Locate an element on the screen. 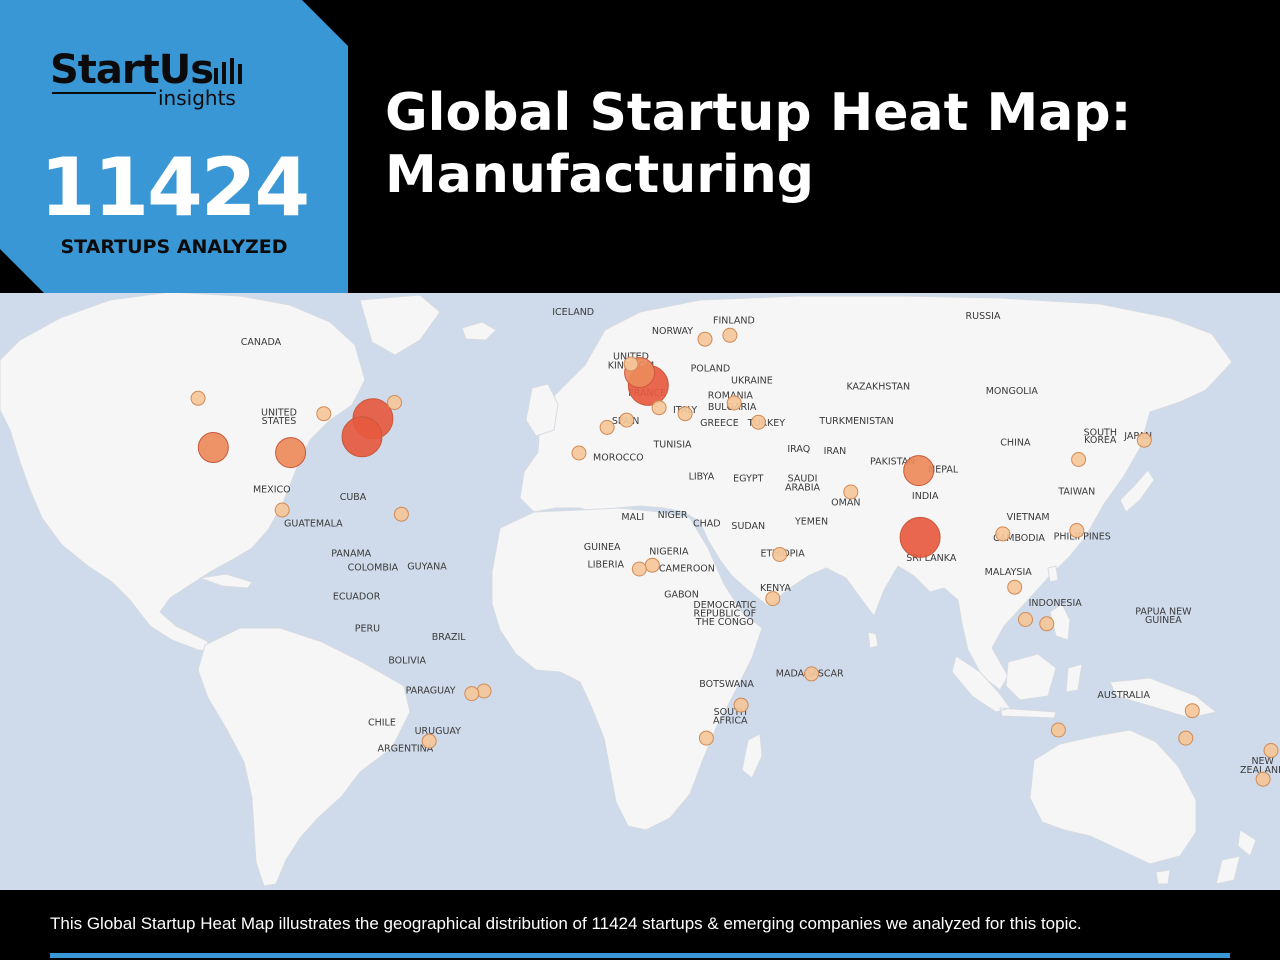  country-label: TURKEY is located at coordinates (766, 423).